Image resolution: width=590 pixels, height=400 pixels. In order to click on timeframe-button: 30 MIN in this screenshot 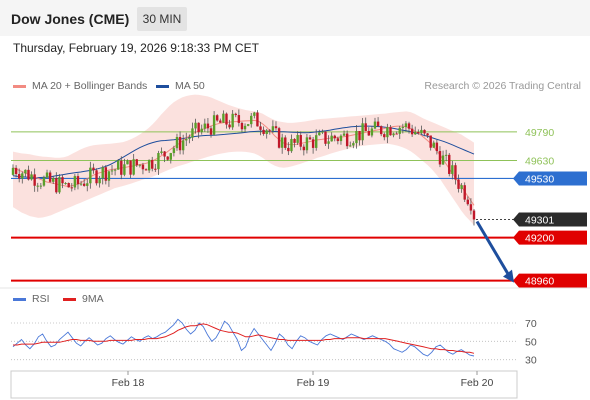, I will do `click(162, 19)`.